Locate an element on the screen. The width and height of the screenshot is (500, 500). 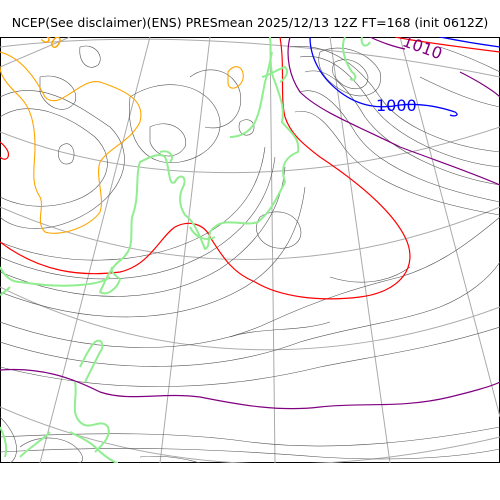
label-1000: 1000 is located at coordinates (396, 105).